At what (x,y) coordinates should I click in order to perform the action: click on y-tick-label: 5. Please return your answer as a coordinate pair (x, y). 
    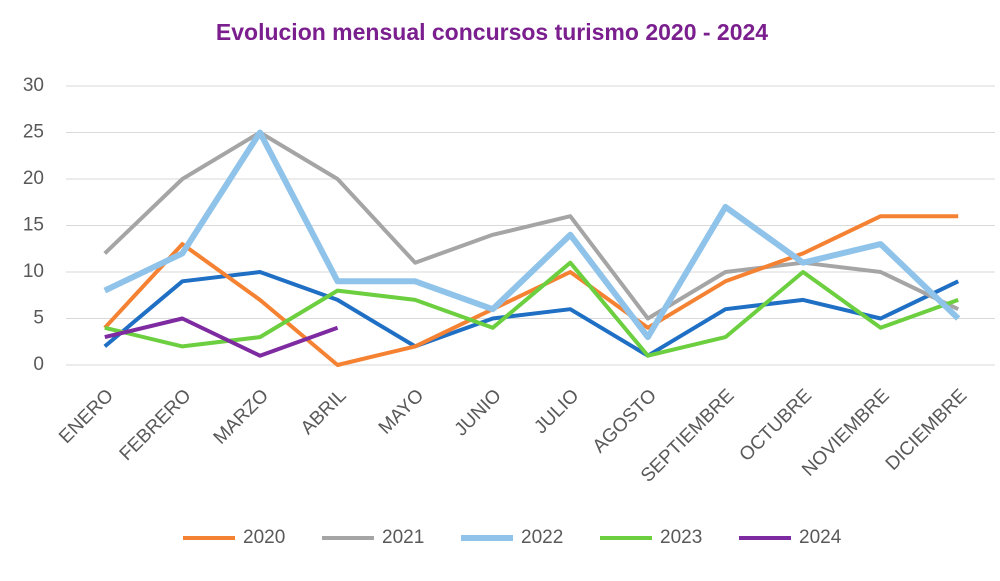
    Looking at the image, I should click on (38, 318).